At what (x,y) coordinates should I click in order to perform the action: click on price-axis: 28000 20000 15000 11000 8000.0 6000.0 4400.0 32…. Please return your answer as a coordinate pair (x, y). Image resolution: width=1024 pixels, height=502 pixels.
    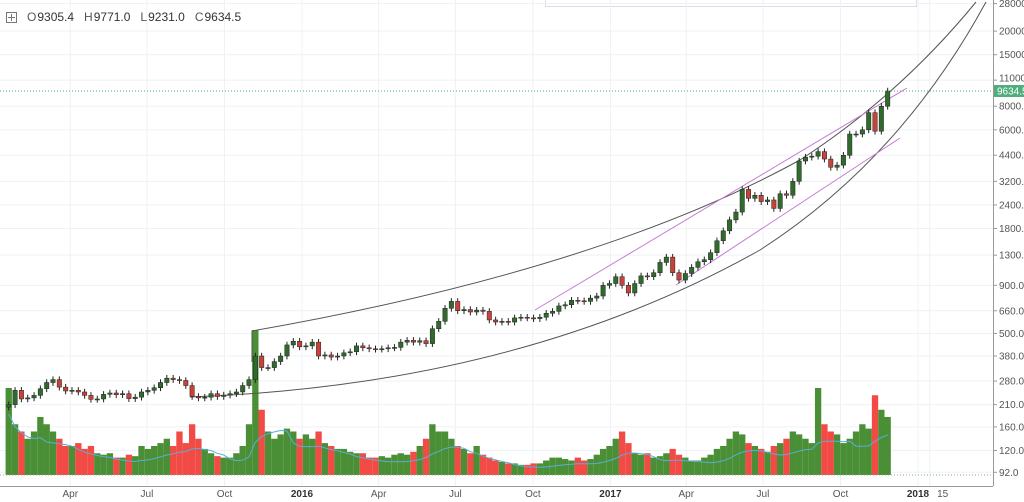
    Looking at the image, I should click on (1008, 239).